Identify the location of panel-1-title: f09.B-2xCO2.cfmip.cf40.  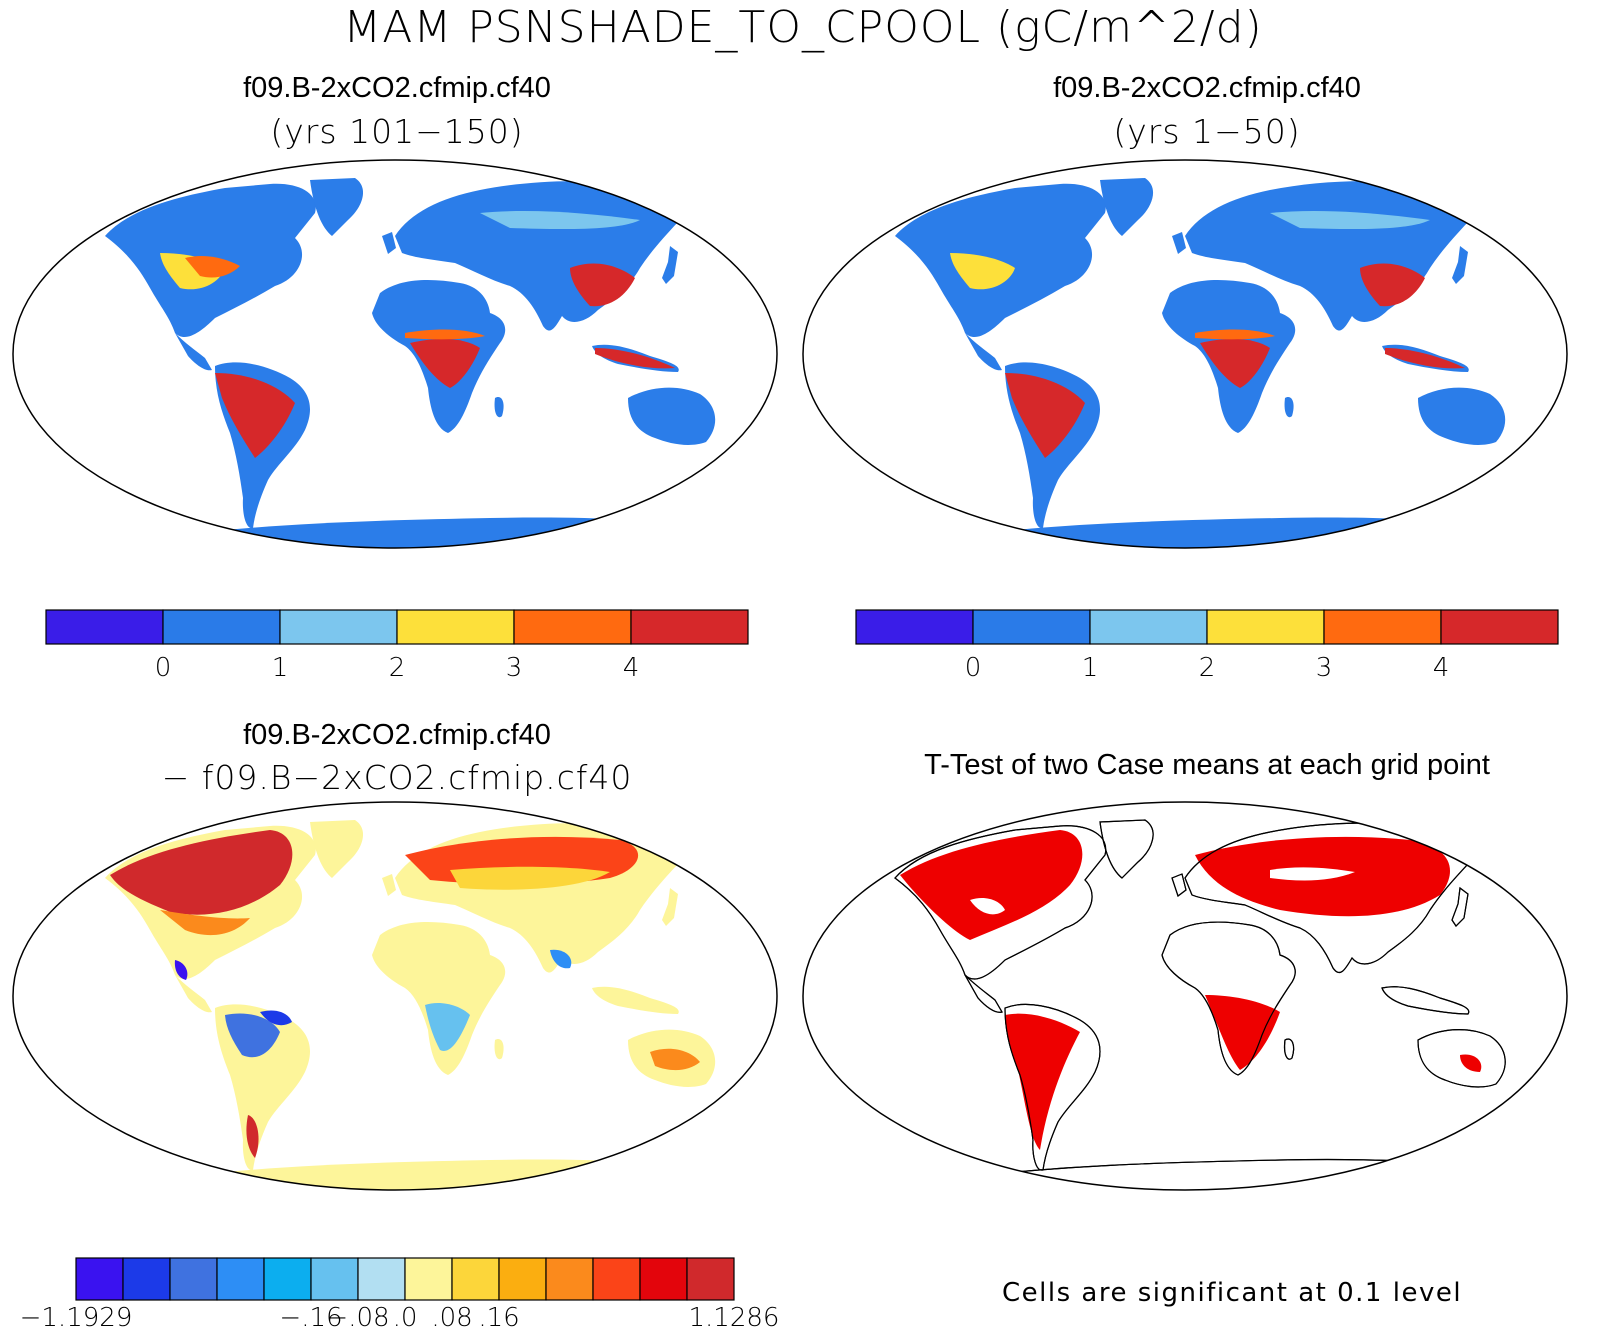
(397, 88).